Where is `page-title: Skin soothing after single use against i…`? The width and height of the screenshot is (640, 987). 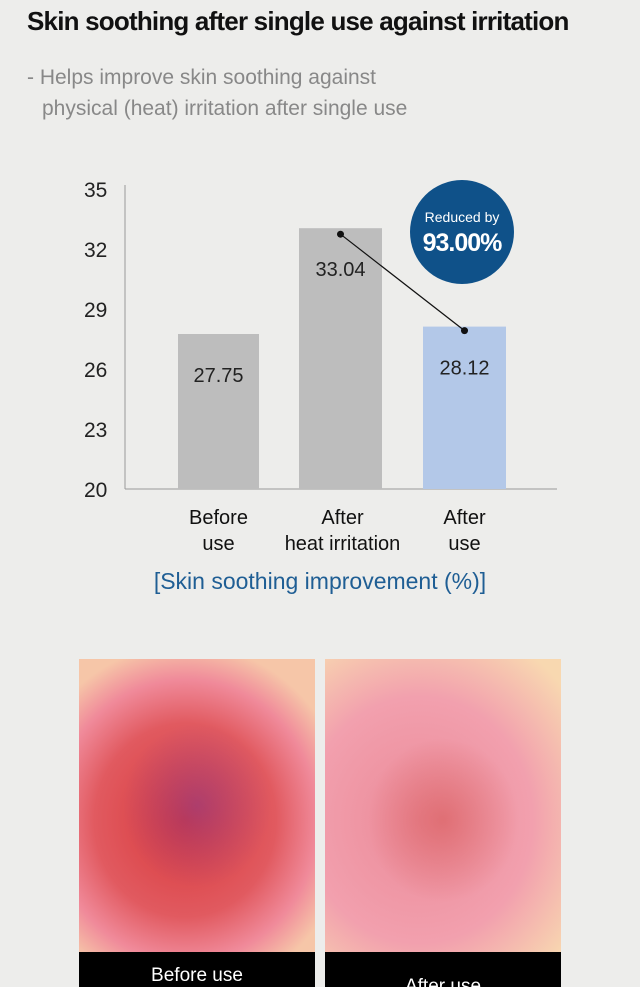 page-title: Skin soothing after single use against i… is located at coordinates (298, 21).